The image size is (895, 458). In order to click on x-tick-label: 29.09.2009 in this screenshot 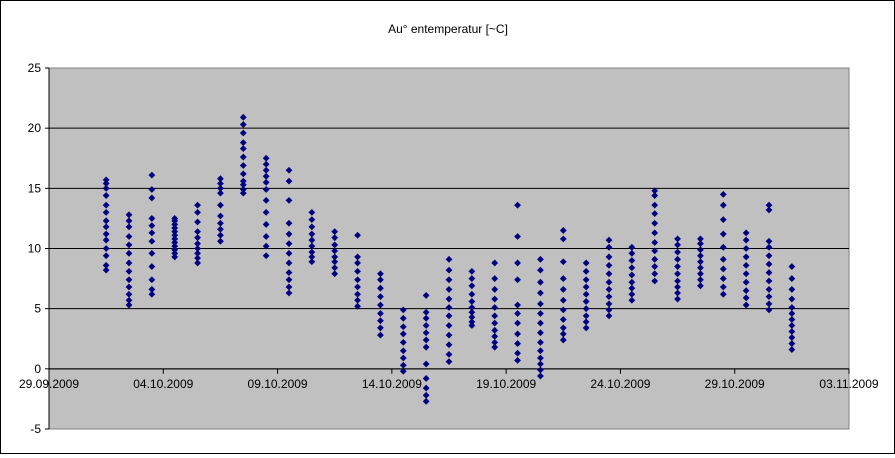, I will do `click(49, 384)`.